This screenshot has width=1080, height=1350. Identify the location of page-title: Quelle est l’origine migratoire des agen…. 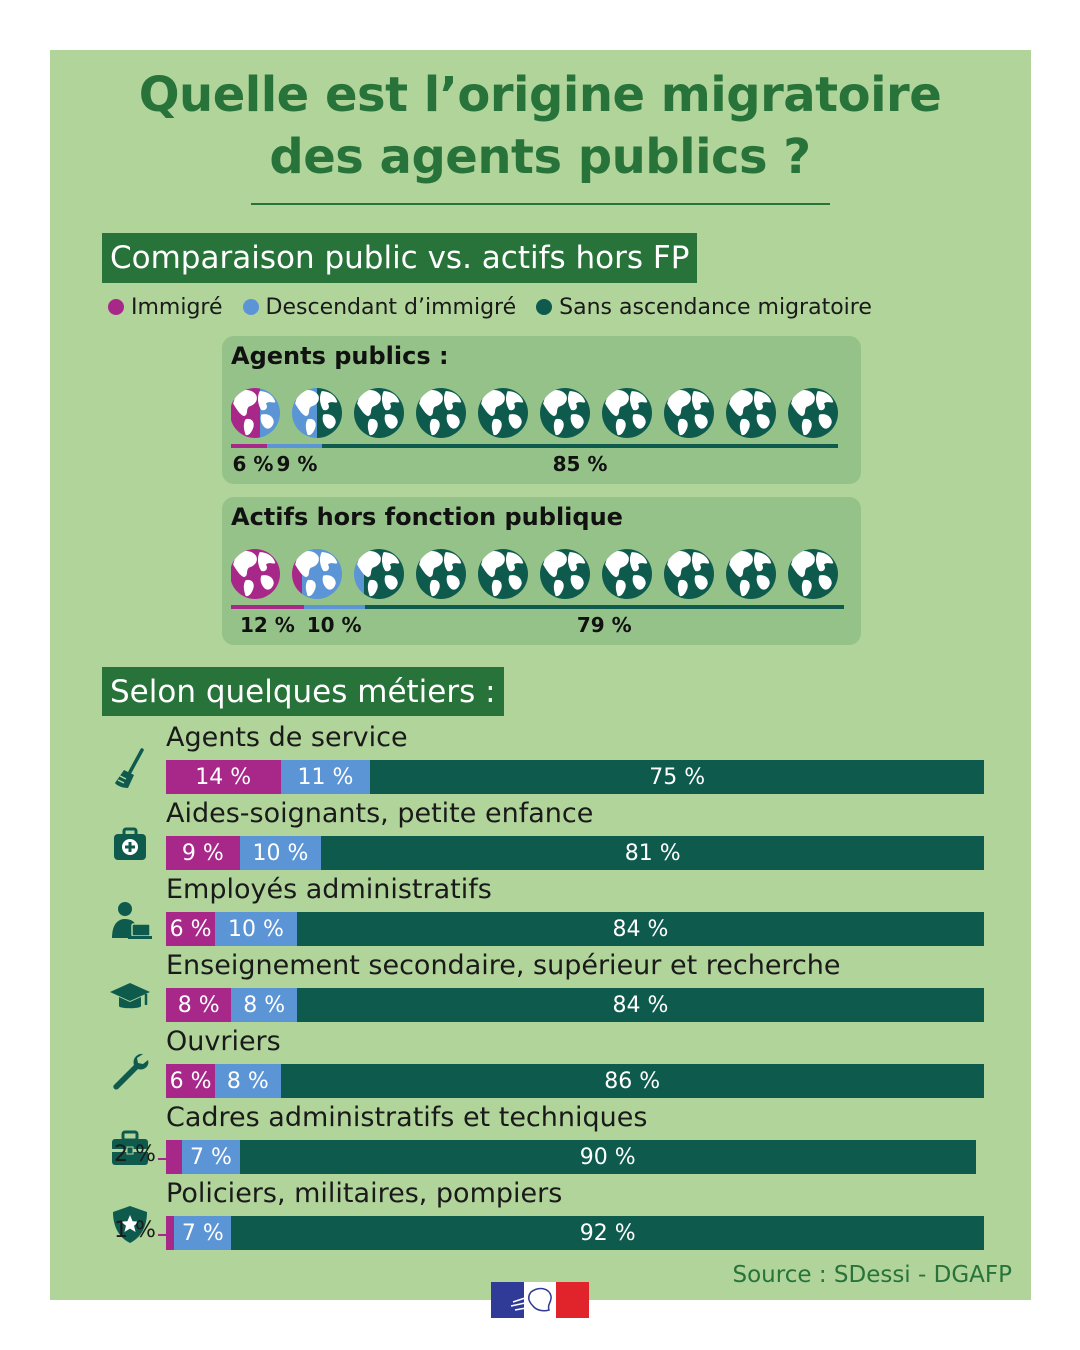
(540, 126).